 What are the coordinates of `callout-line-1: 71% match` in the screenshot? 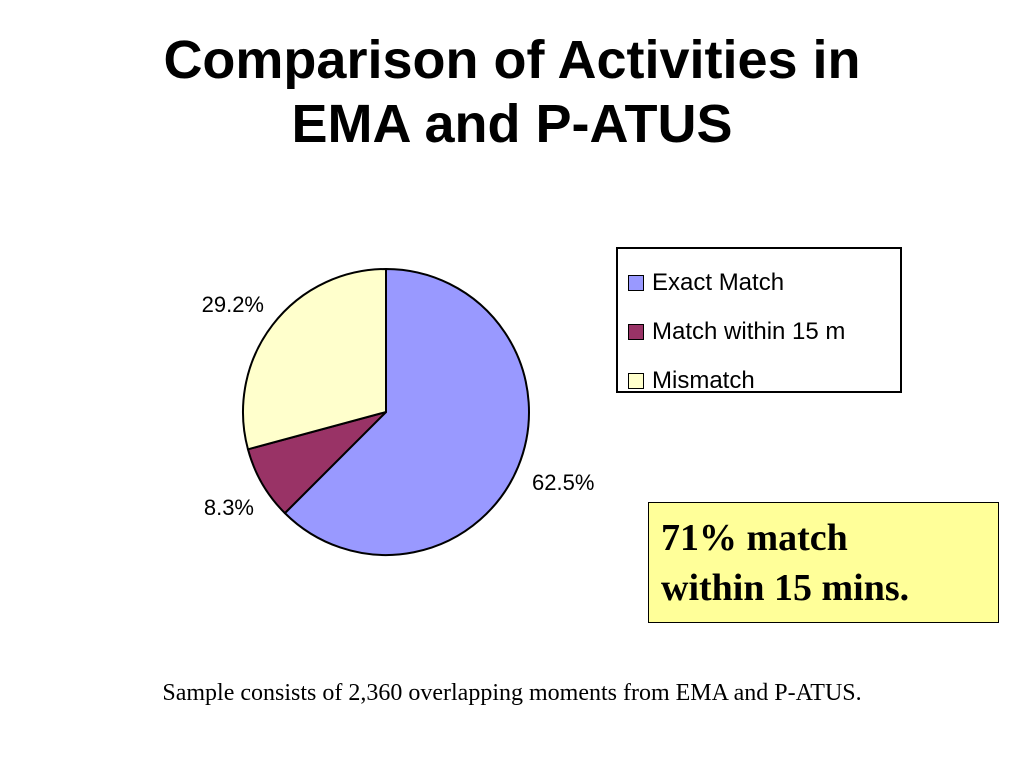 It's located at (754, 538).